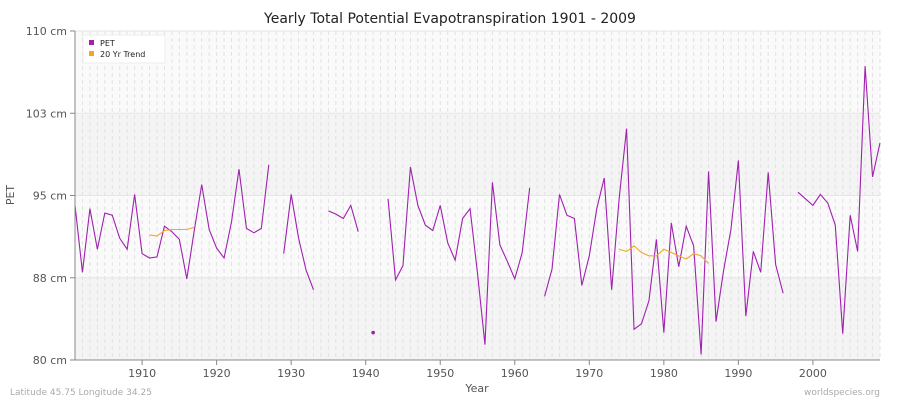  What do you see at coordinates (122, 54) in the screenshot?
I see `legend-label-trend: 20 Yr Trend` at bounding box center [122, 54].